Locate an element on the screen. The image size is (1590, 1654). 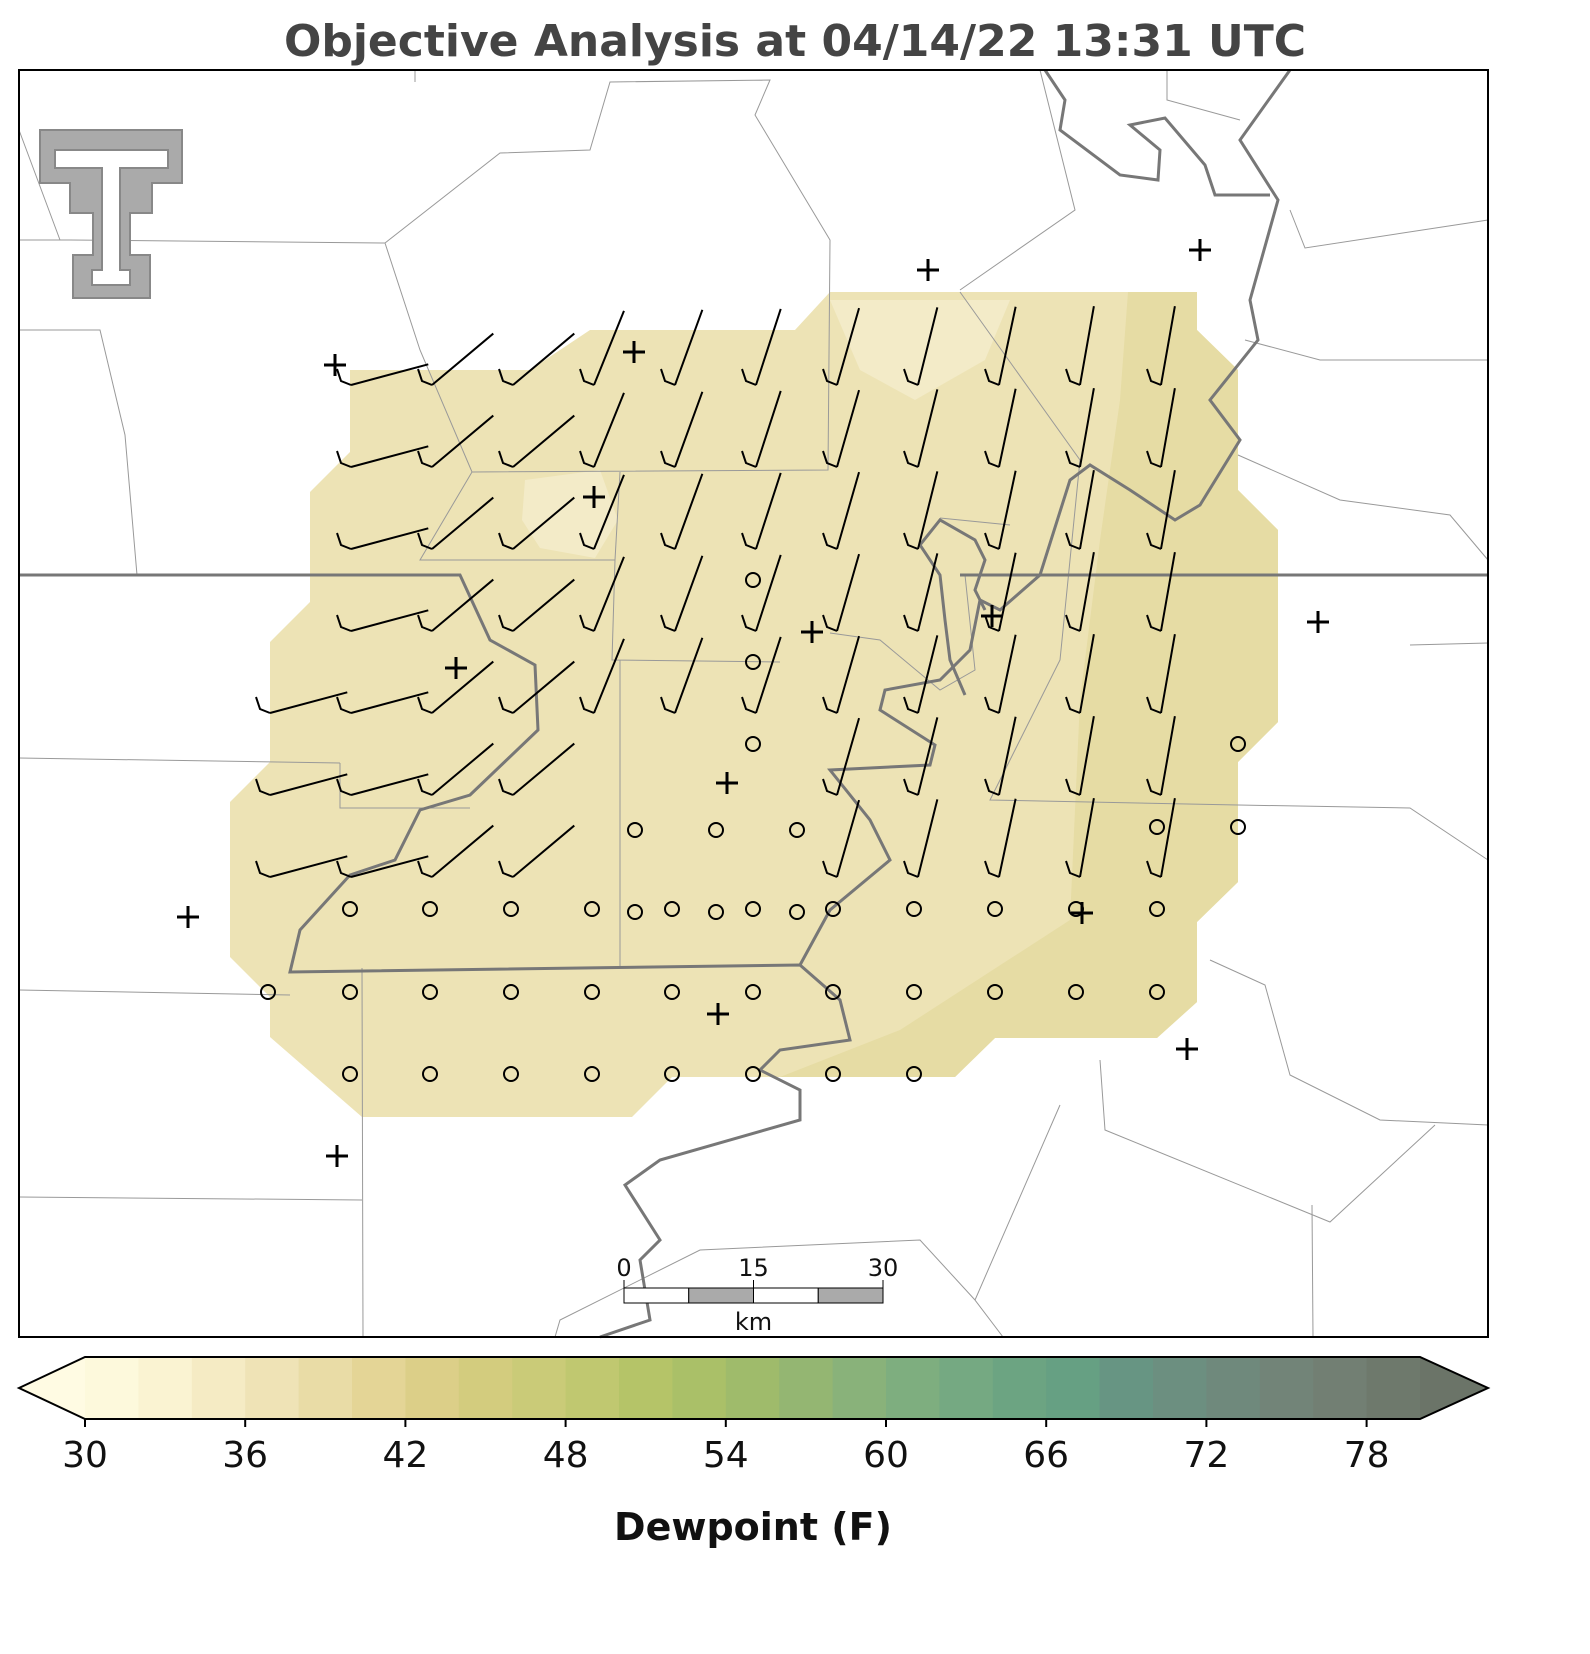
title: Objective Analysis at 04/14/22 13:31 UTC is located at coordinates (795, 41).